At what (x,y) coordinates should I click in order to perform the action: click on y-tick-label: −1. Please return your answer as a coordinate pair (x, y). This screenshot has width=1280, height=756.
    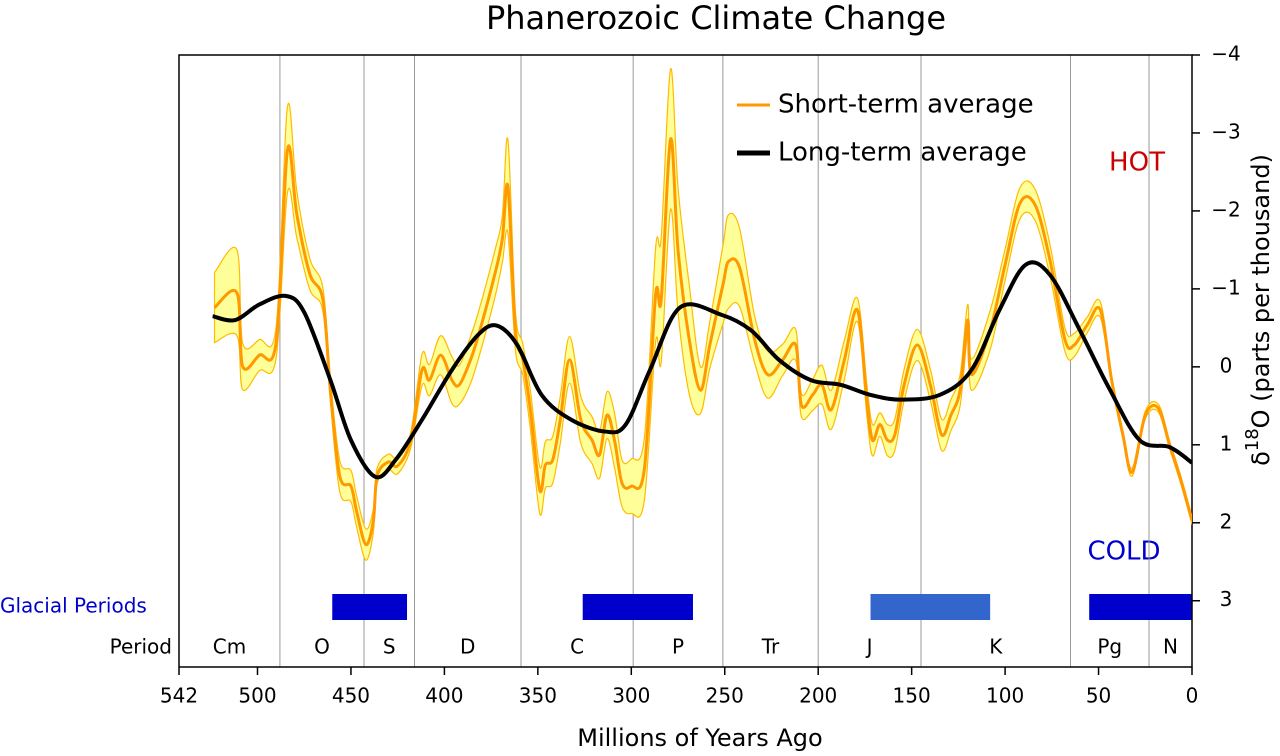
    Looking at the image, I should click on (1225, 287).